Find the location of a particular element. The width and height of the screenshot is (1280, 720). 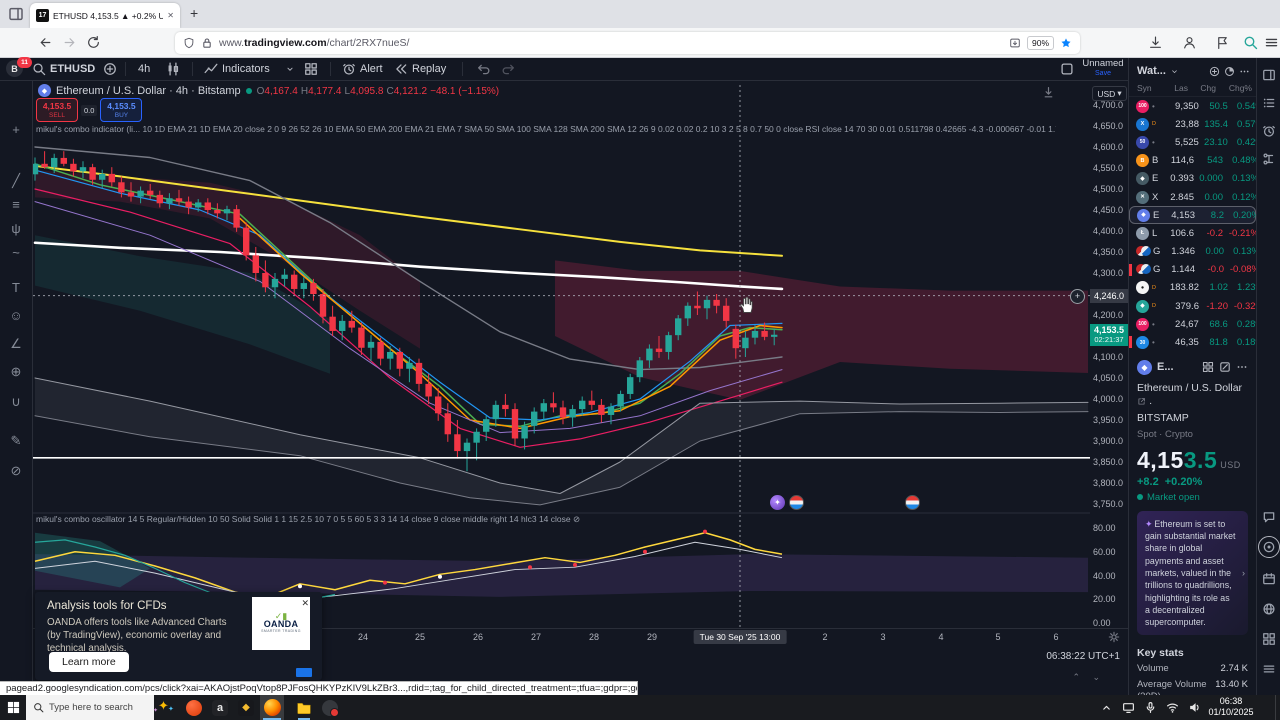

account-icon is located at coordinates (1189, 42).